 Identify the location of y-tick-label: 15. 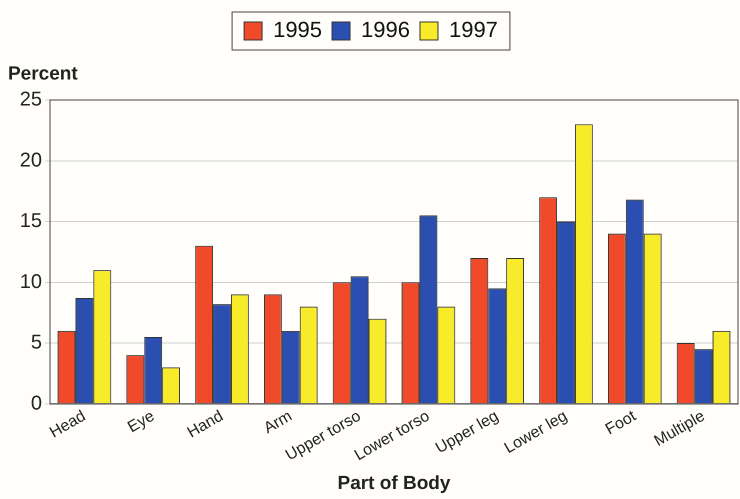
(31, 221).